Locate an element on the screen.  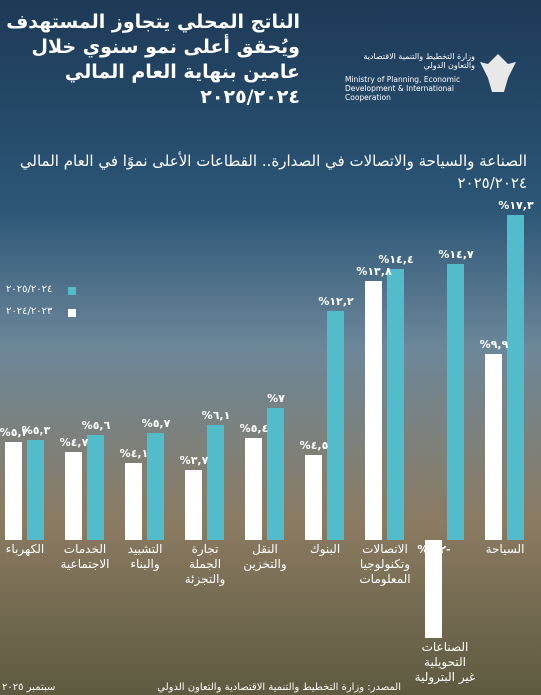
value-label: %٥,٣ is located at coordinates (36, 431).